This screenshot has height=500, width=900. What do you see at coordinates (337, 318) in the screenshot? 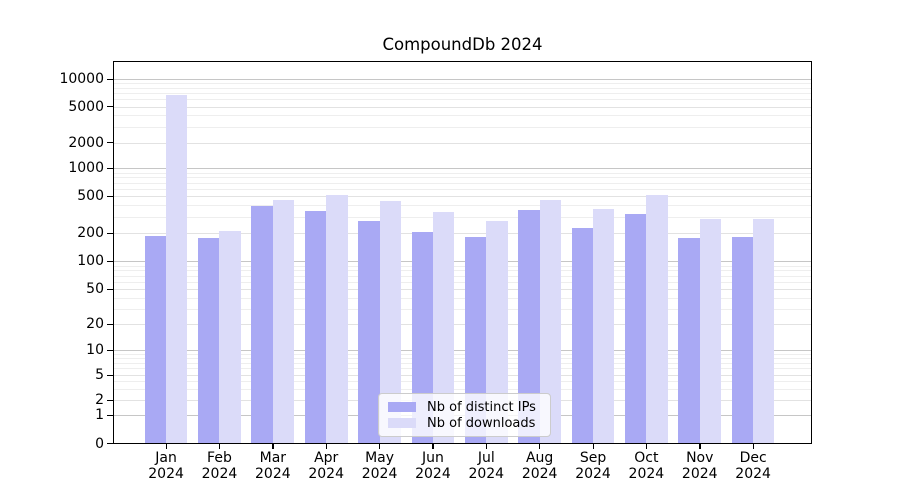
I see `bar-downloads-apr` at bounding box center [337, 318].